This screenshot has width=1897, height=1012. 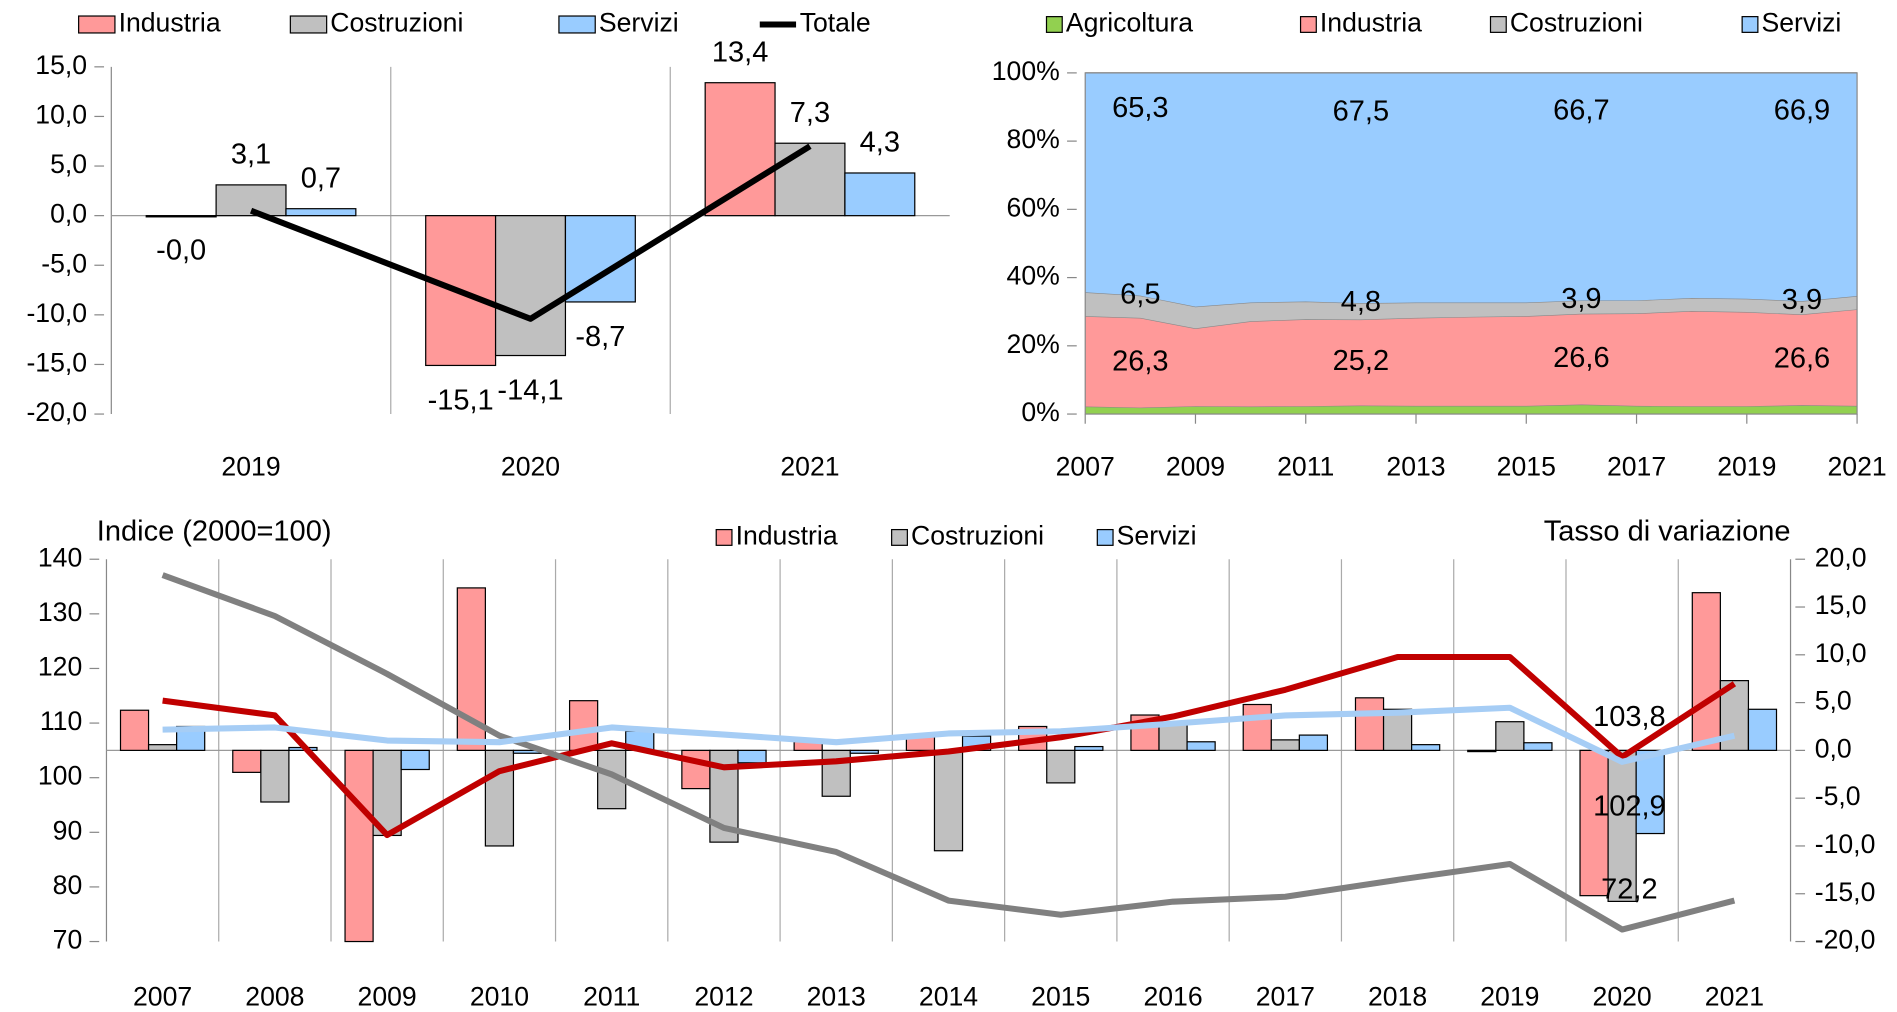 What do you see at coordinates (1129, 23) in the screenshot?
I see `legend-label: Agricoltura` at bounding box center [1129, 23].